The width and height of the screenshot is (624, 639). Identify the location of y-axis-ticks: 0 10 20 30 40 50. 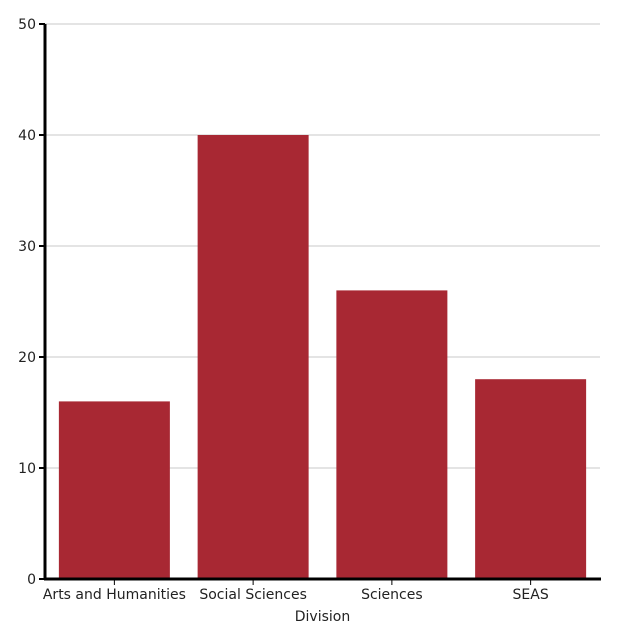
(31, 302).